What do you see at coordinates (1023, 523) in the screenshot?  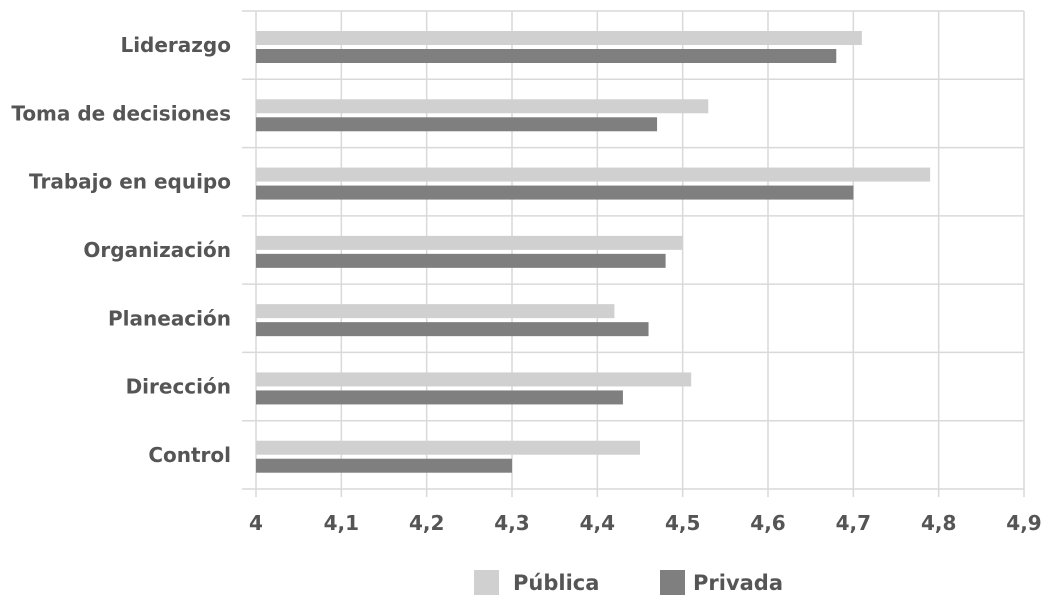 I see `x-tick-label: 4,9` at bounding box center [1023, 523].